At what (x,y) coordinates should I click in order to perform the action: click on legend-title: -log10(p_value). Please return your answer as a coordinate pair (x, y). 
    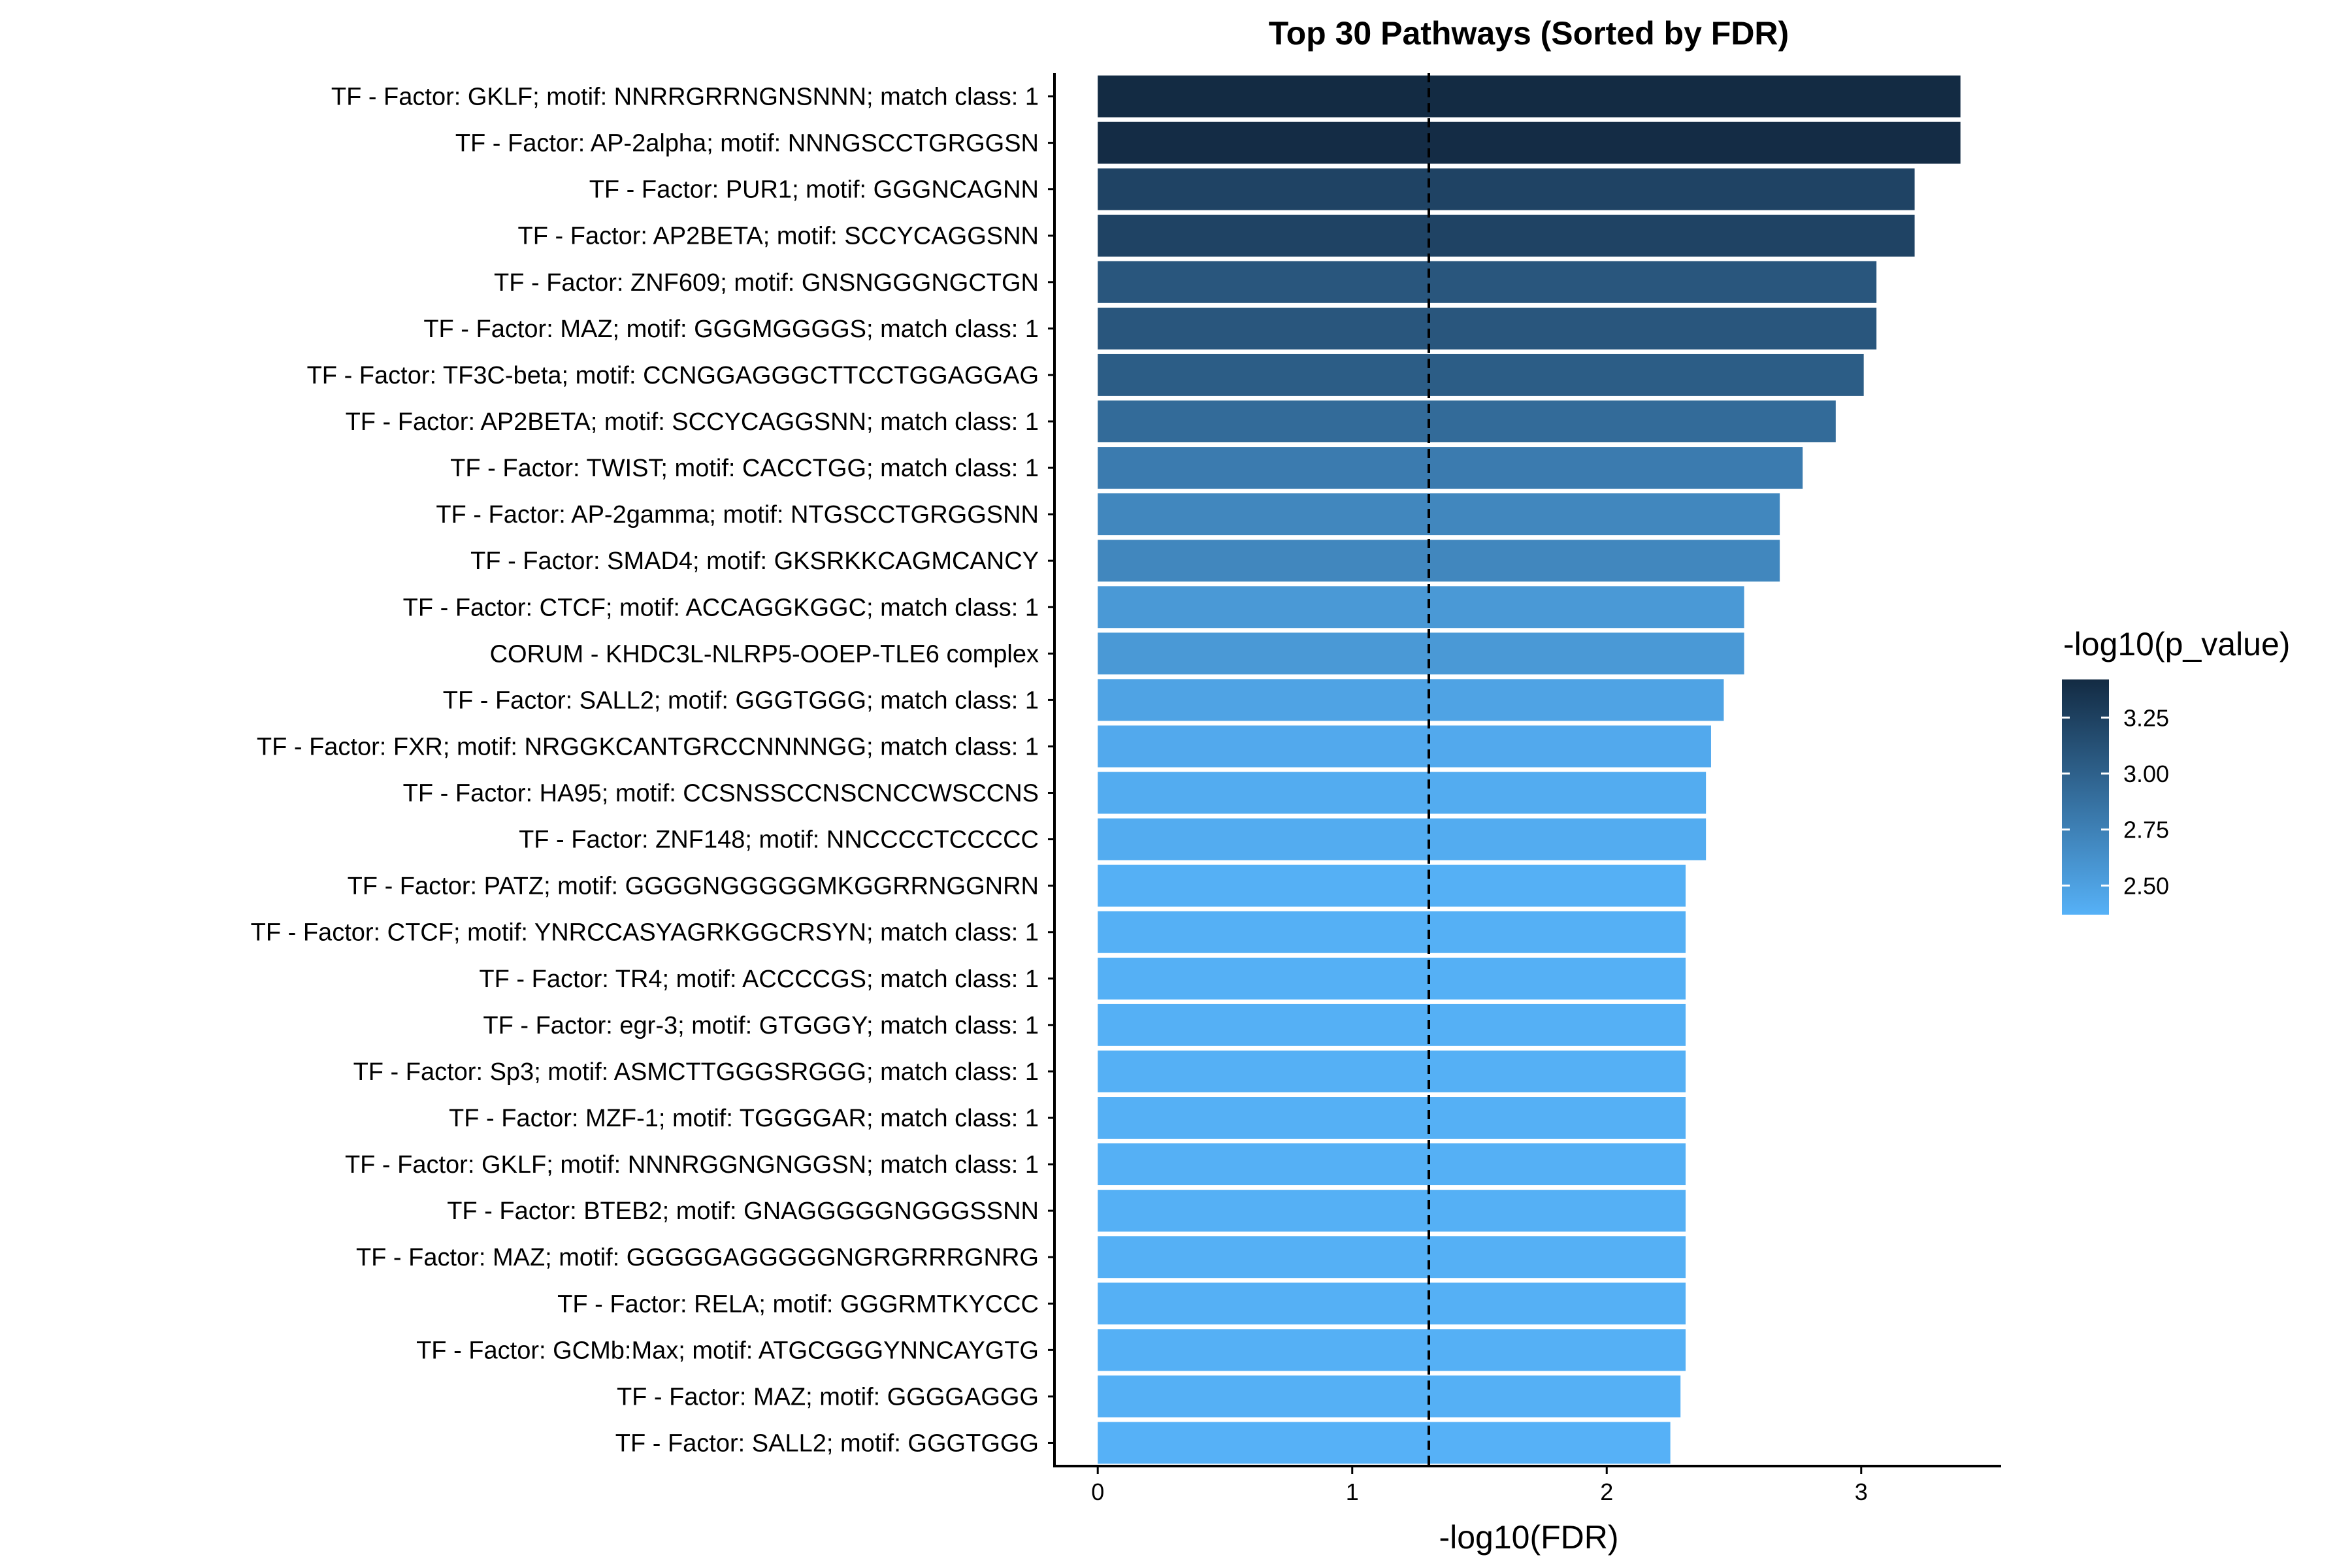
    Looking at the image, I should click on (2176, 644).